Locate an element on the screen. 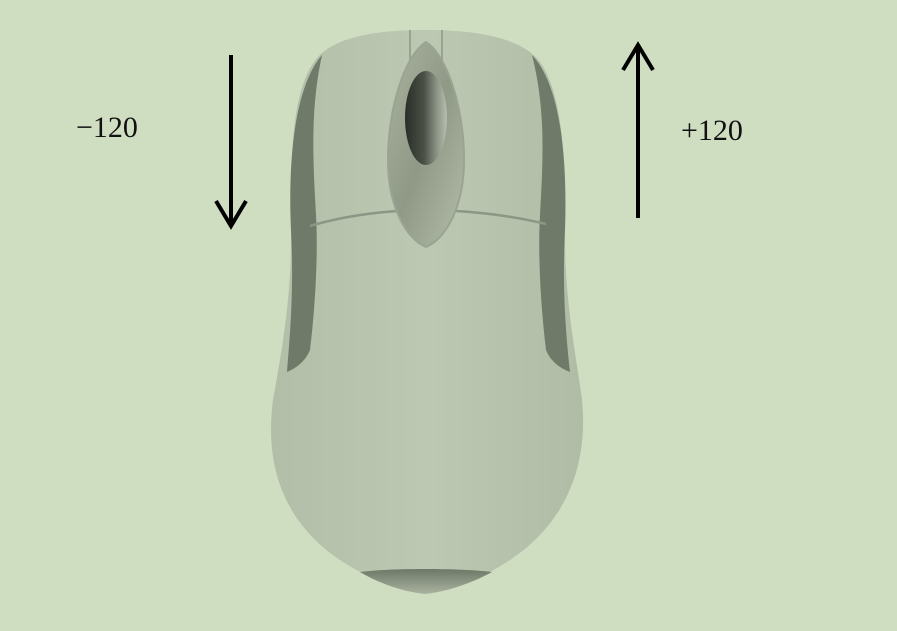  scroll-down-value: −120 is located at coordinates (107, 127).